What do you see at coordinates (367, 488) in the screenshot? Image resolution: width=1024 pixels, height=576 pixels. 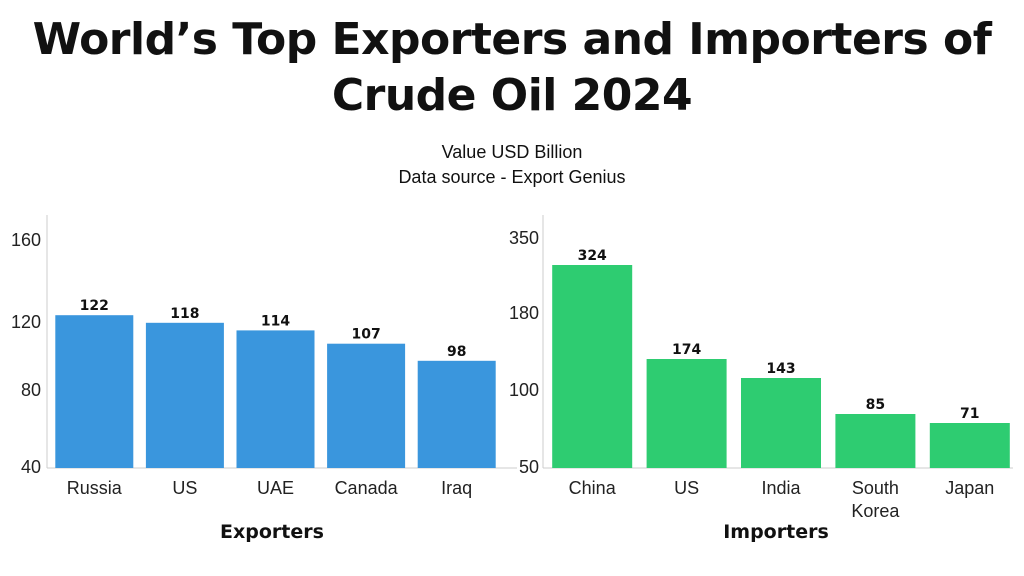 I see `exporters-category-label: Canada` at bounding box center [367, 488].